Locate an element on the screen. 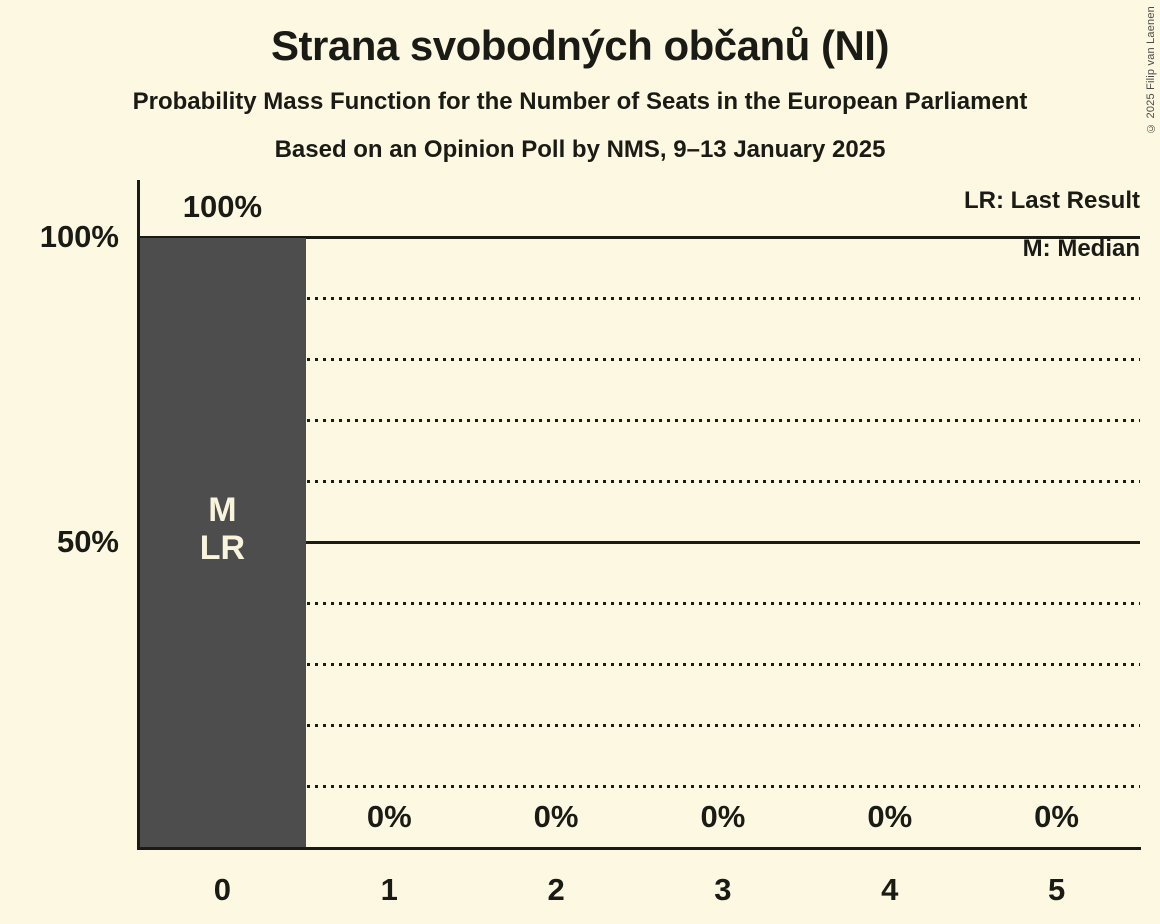  x-tick-1: 1 is located at coordinates (389, 889).